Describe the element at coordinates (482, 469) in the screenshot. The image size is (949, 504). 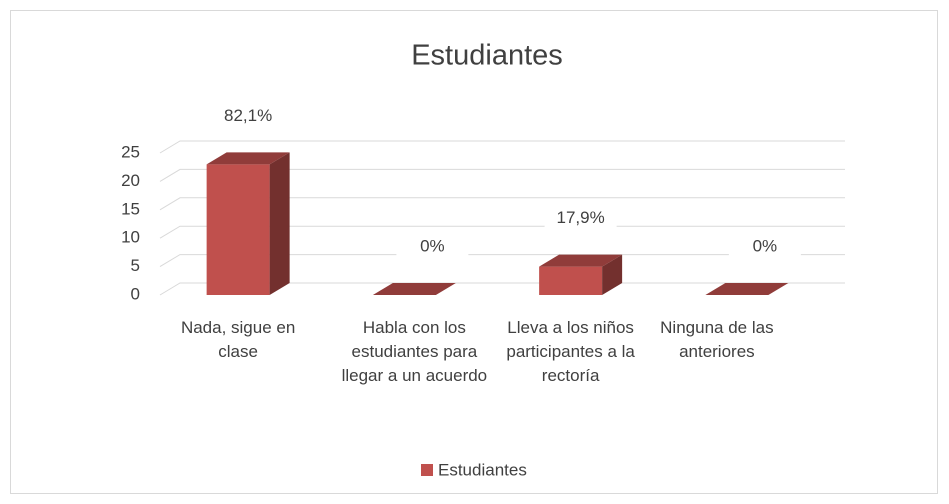
I see `legend-label: Estudiantes` at that location.